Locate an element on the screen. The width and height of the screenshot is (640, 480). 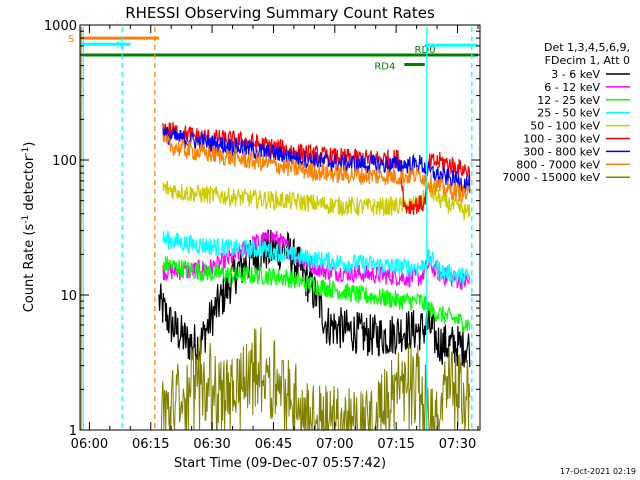
y-axis-label: Count Rate (s-1 detector-1) is located at coordinates (29, 227).